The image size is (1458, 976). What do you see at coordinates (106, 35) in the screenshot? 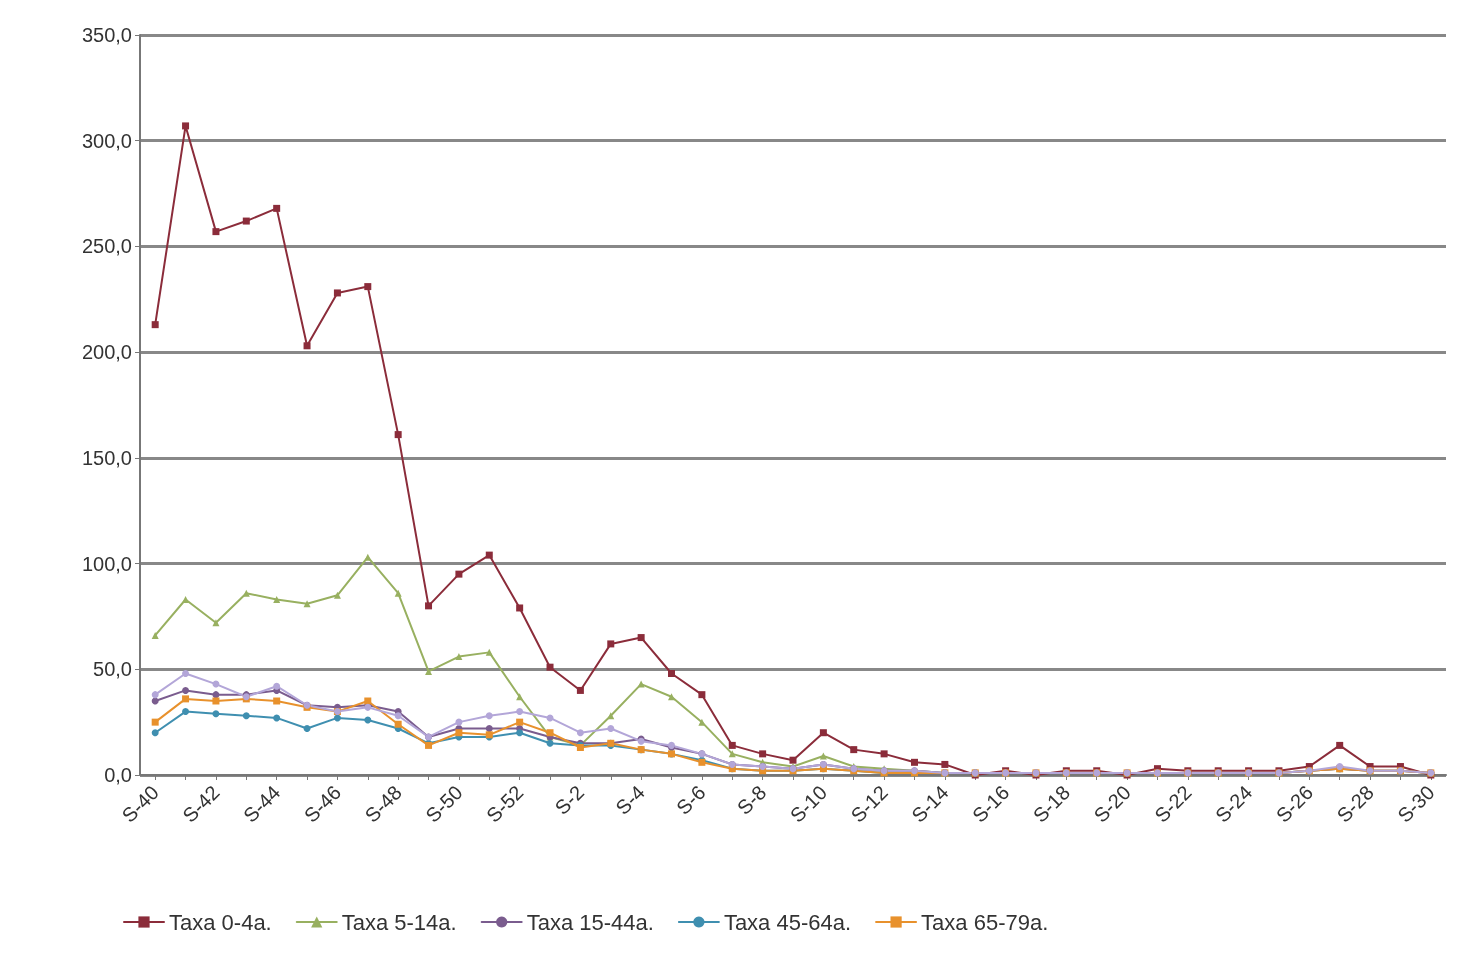
I see `y-tick-label: 350,0` at bounding box center [106, 35].